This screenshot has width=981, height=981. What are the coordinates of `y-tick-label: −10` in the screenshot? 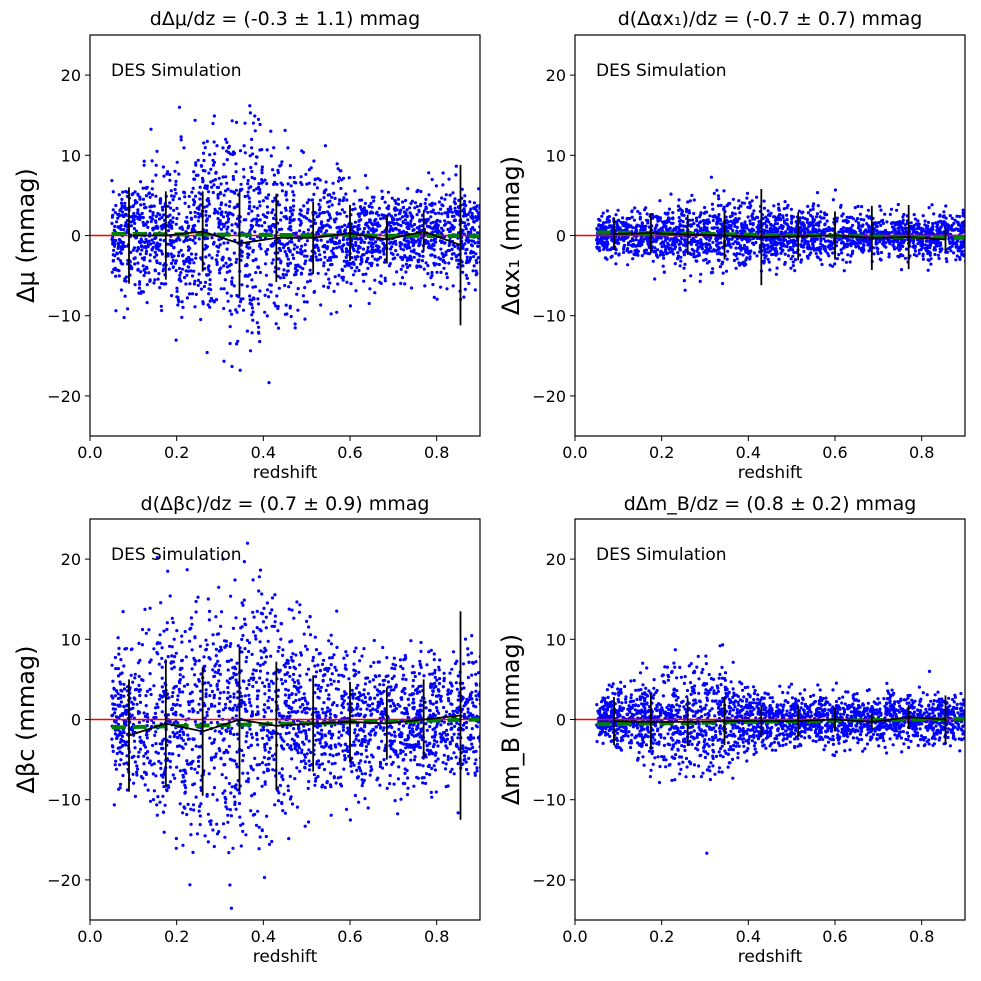 It's located at (64, 316).